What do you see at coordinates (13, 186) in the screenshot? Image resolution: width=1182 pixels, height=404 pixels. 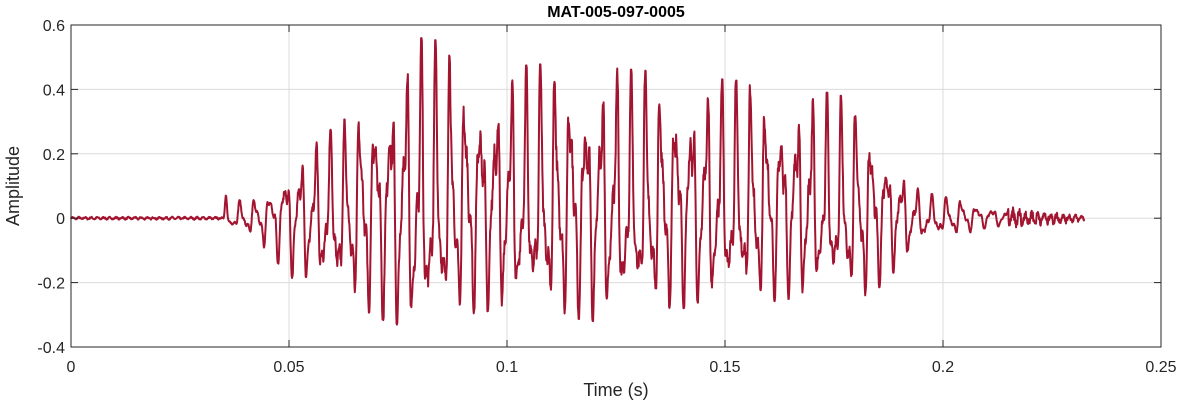 I see `y-axis-label: Amplitude` at bounding box center [13, 186].